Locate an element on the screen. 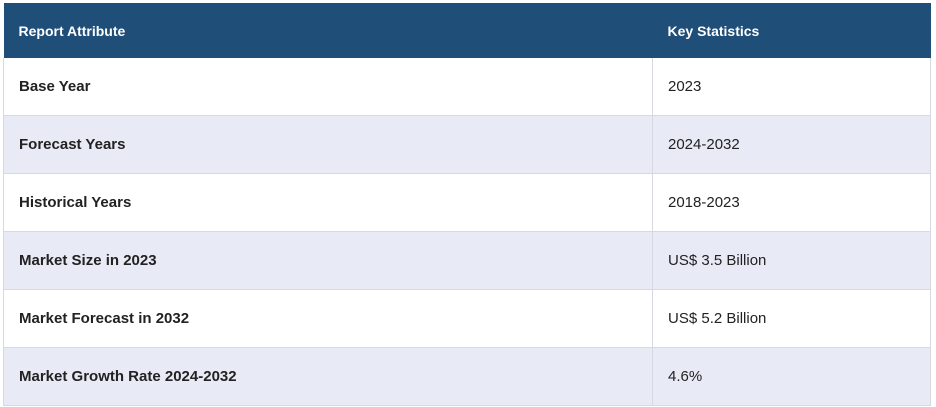 This screenshot has height=407, width=936. statistic-cell: US$ 5.2 Billion is located at coordinates (791, 318).